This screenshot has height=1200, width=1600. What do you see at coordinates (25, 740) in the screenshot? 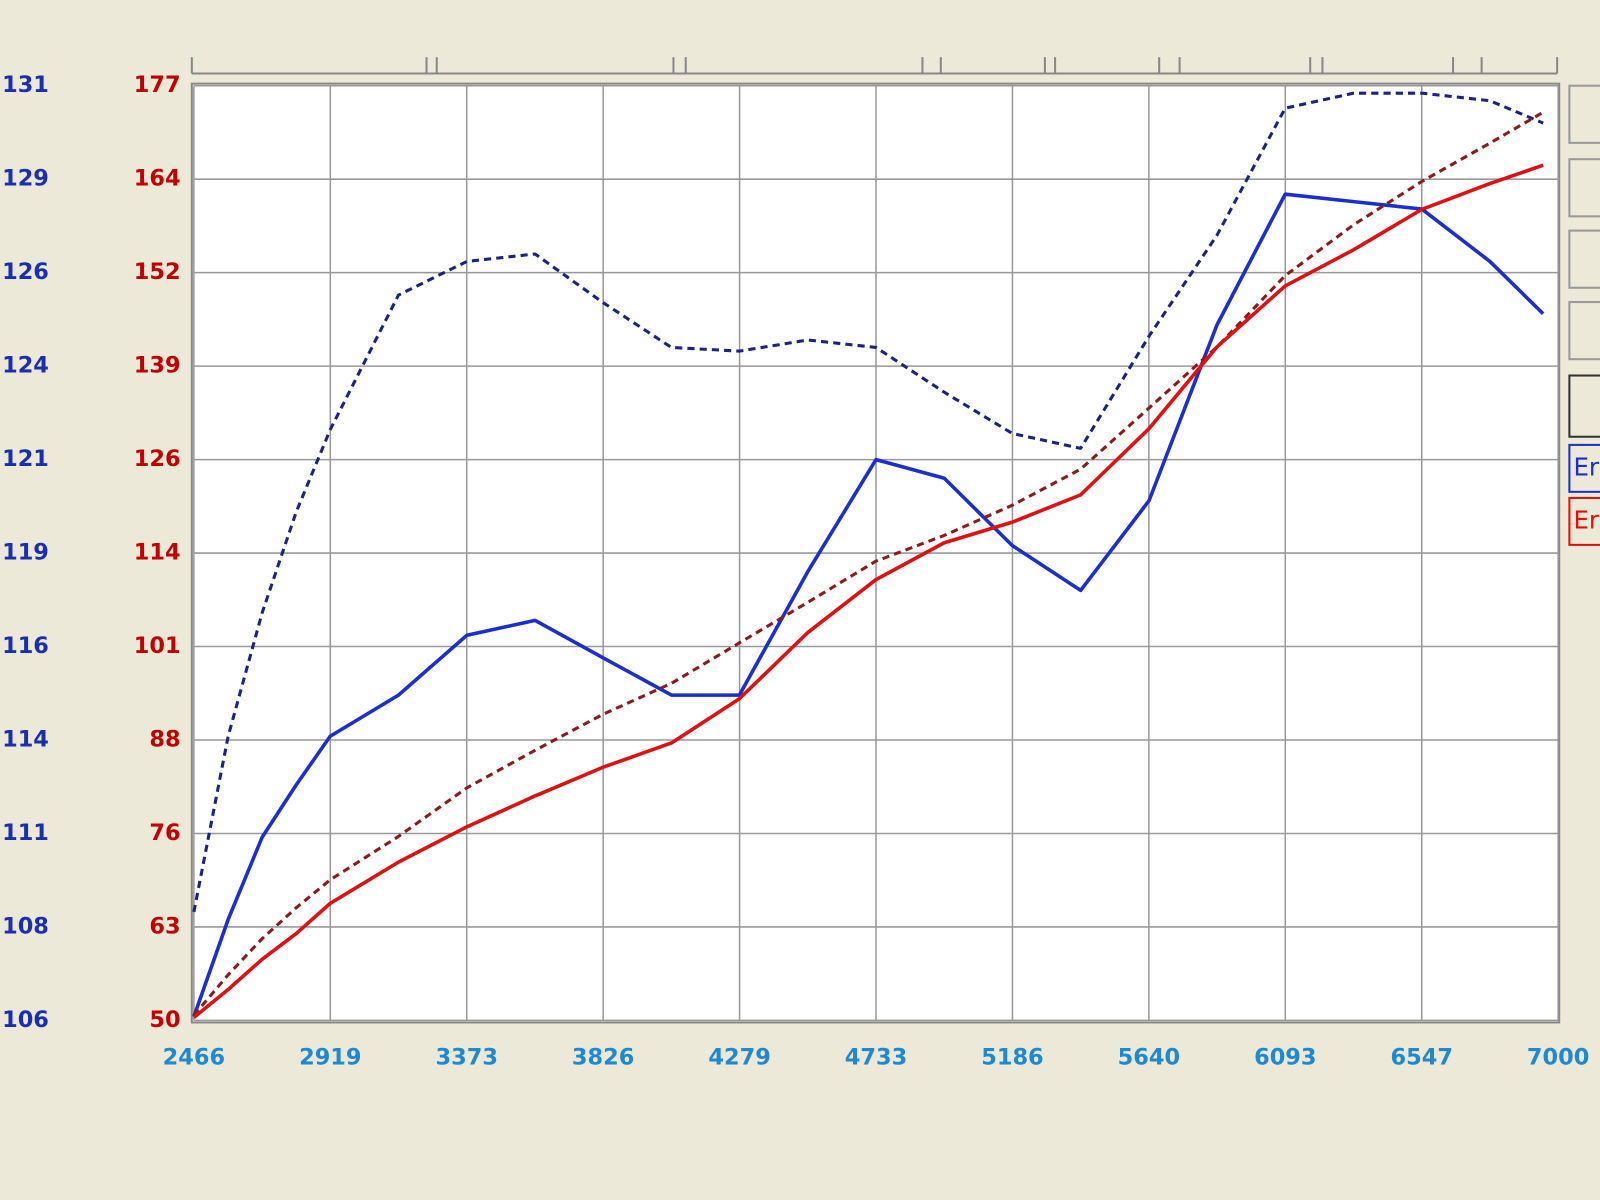
I see `y-tick-label: 114` at bounding box center [25, 740].